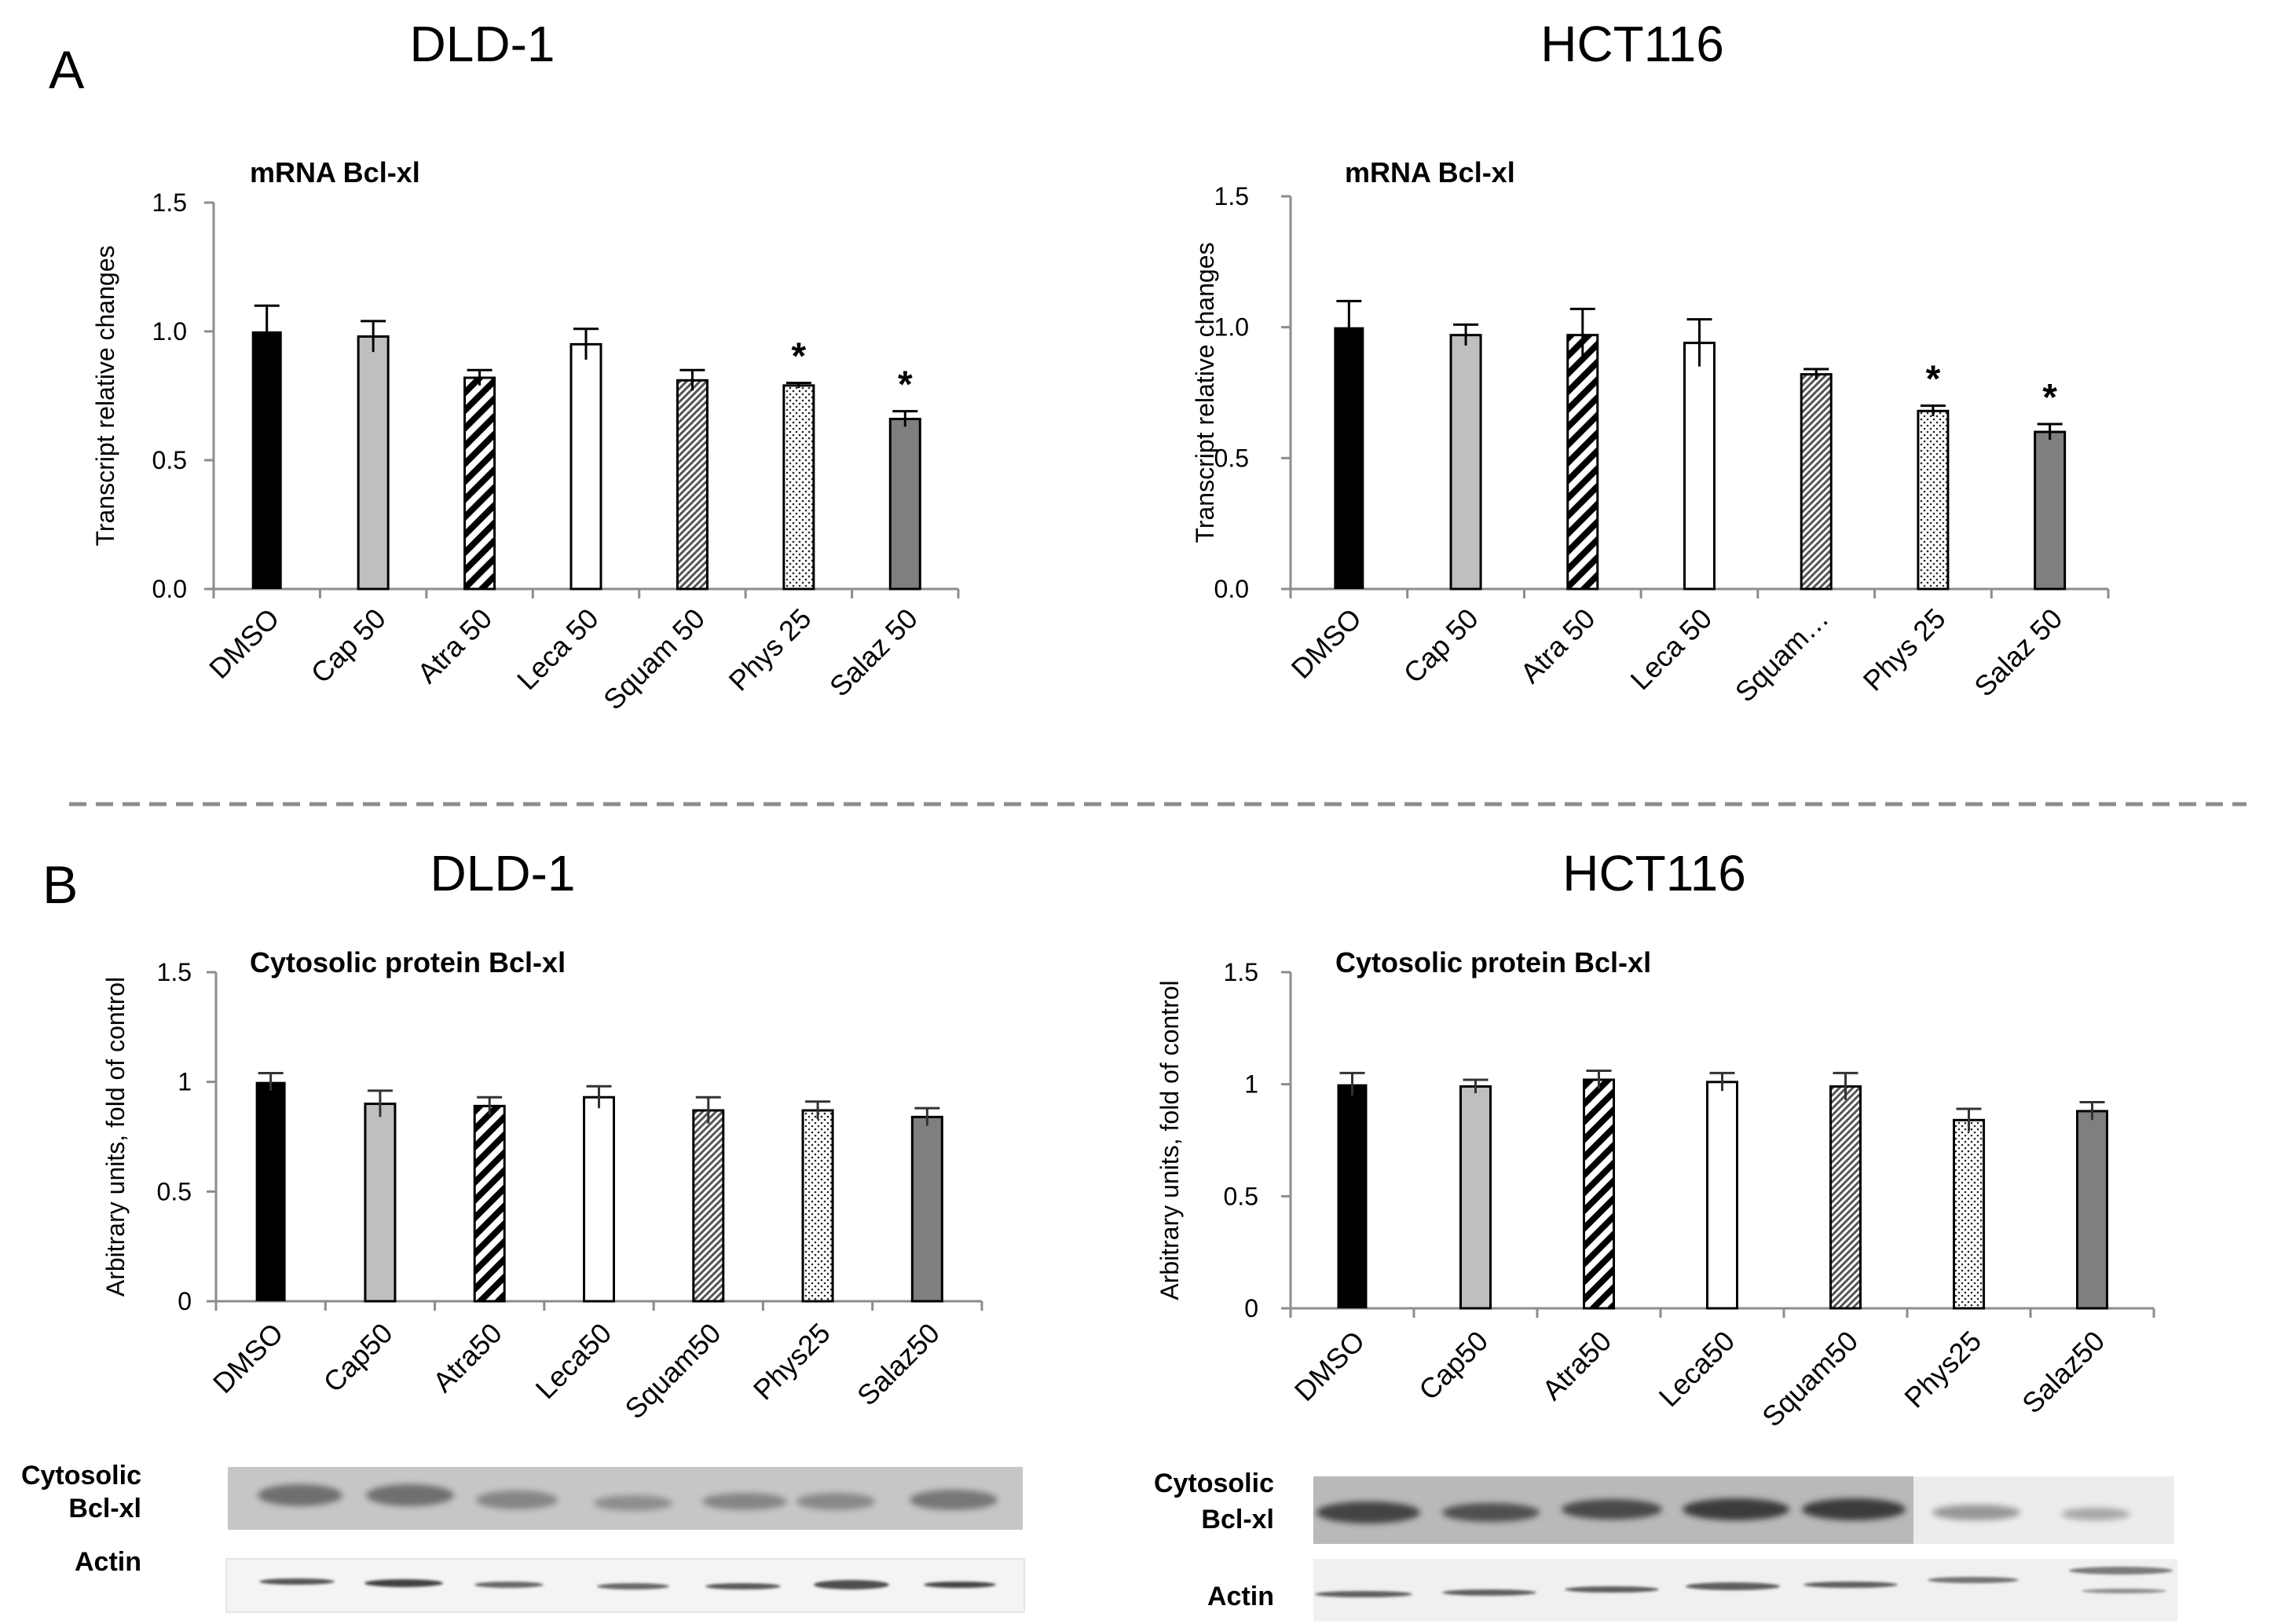 The width and height of the screenshot is (2285, 1624). I want to click on blot-right-actin-strip, so click(1745, 1590).